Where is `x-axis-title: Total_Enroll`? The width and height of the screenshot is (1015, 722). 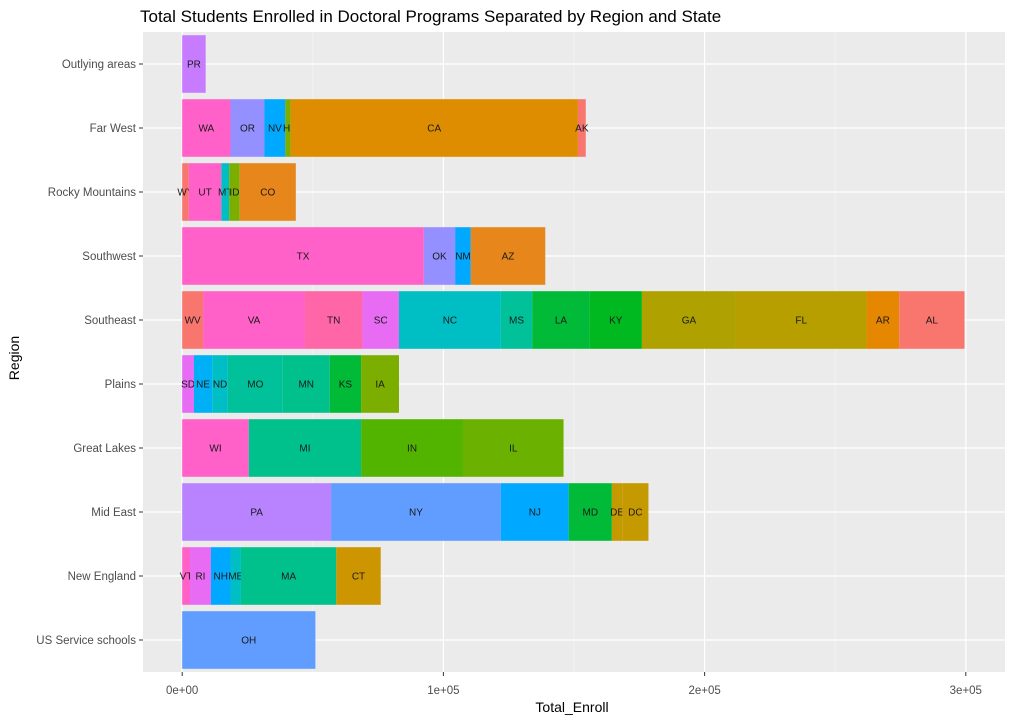 x-axis-title: Total_Enroll is located at coordinates (571, 707).